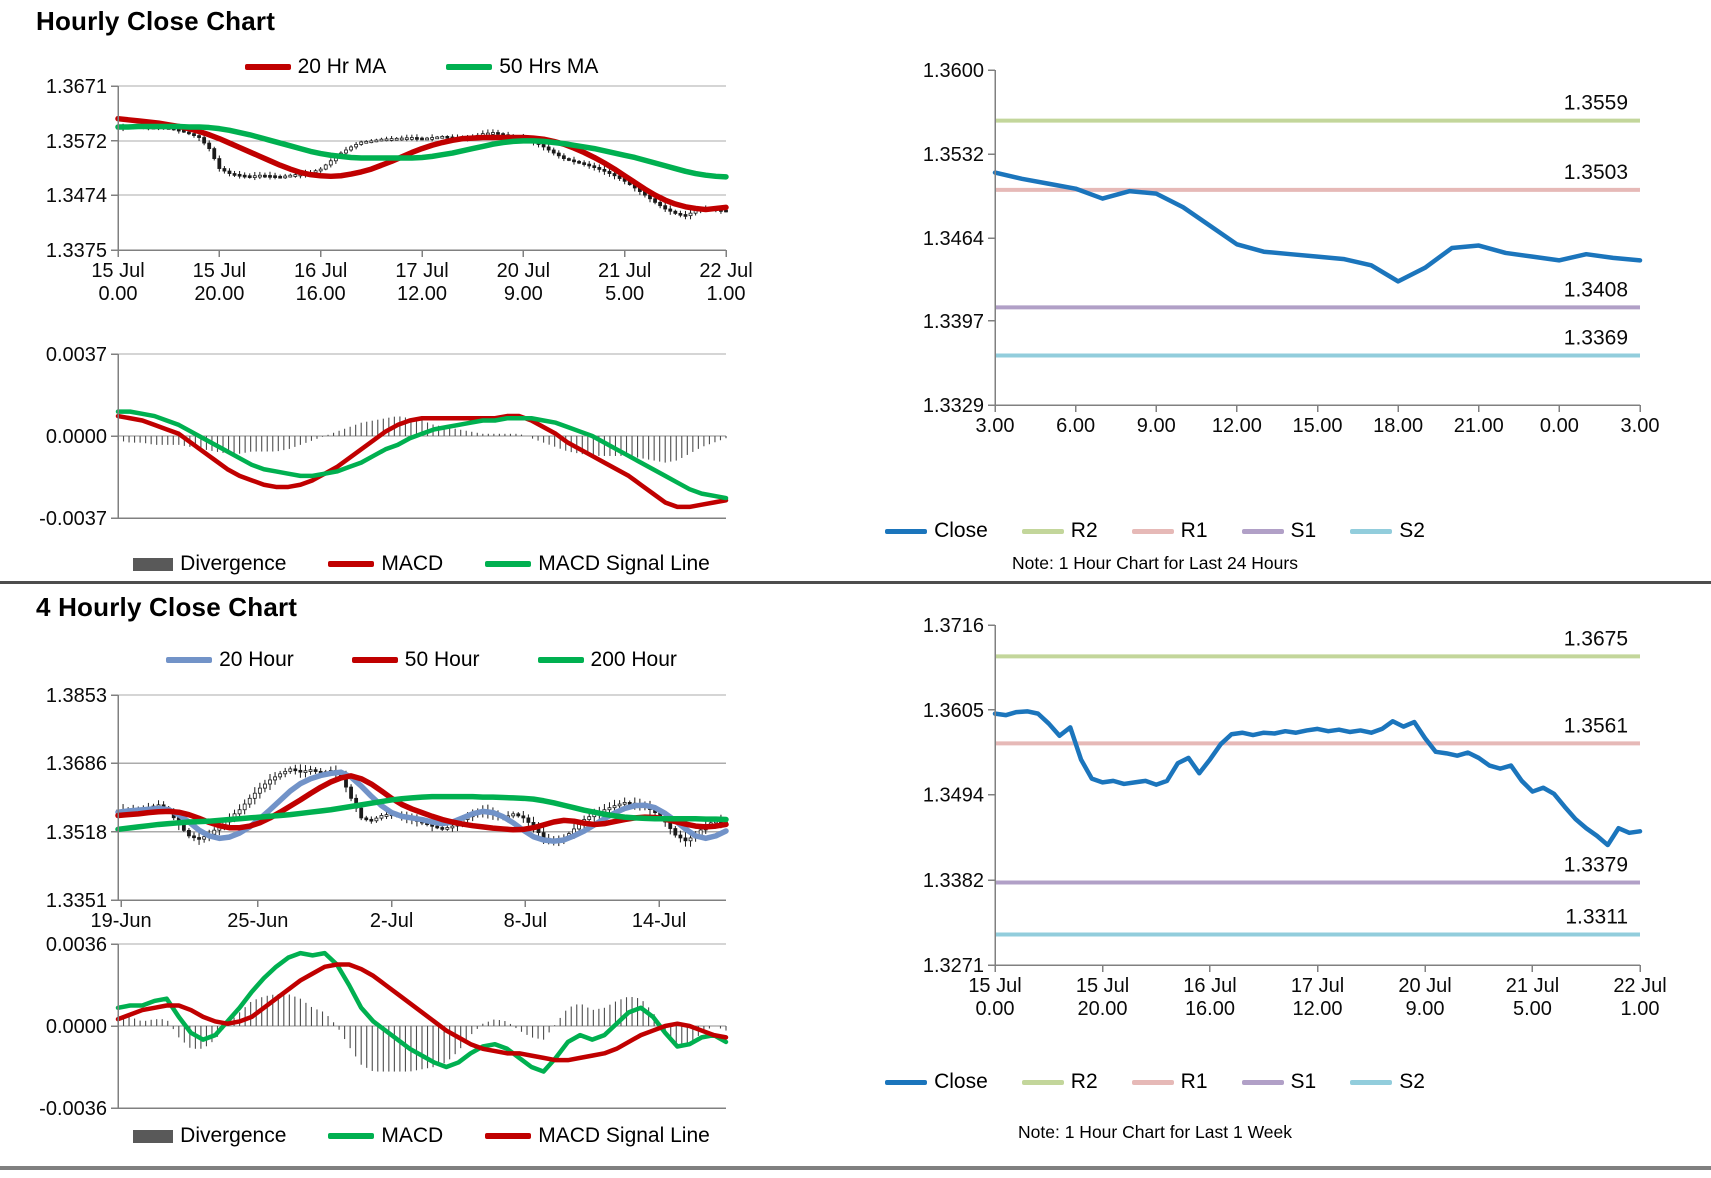 Image resolution: width=1711 pixels, height=1178 pixels. What do you see at coordinates (953, 881) in the screenshot?
I see `svg-text: 1.3382` at bounding box center [953, 881].